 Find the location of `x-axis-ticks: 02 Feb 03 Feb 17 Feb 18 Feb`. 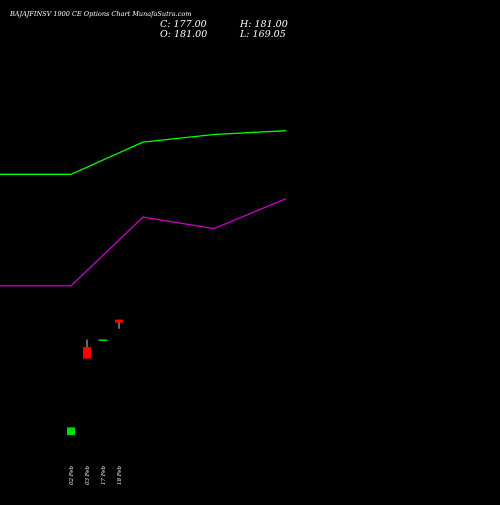

x-axis-ticks: 02 Feb 03 Feb 17 Feb 18 Feb is located at coordinates (96, 475).